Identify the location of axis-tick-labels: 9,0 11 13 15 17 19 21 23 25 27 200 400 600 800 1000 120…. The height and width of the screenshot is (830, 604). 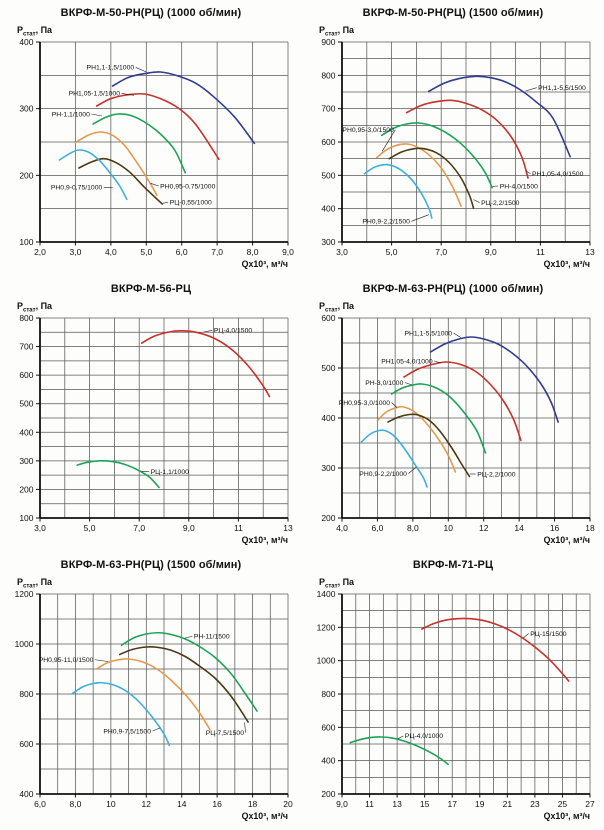
(456, 699).